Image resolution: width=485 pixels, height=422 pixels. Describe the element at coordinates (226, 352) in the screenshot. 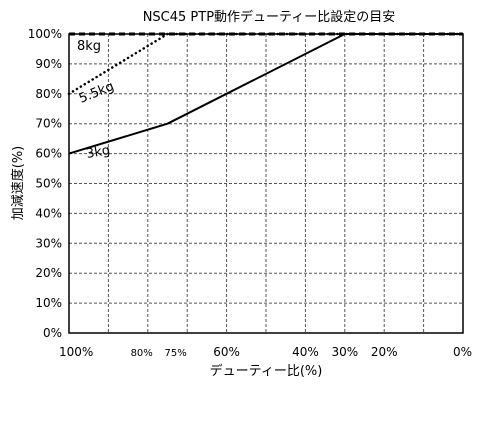

I see `x-tick-label: 60%` at that location.